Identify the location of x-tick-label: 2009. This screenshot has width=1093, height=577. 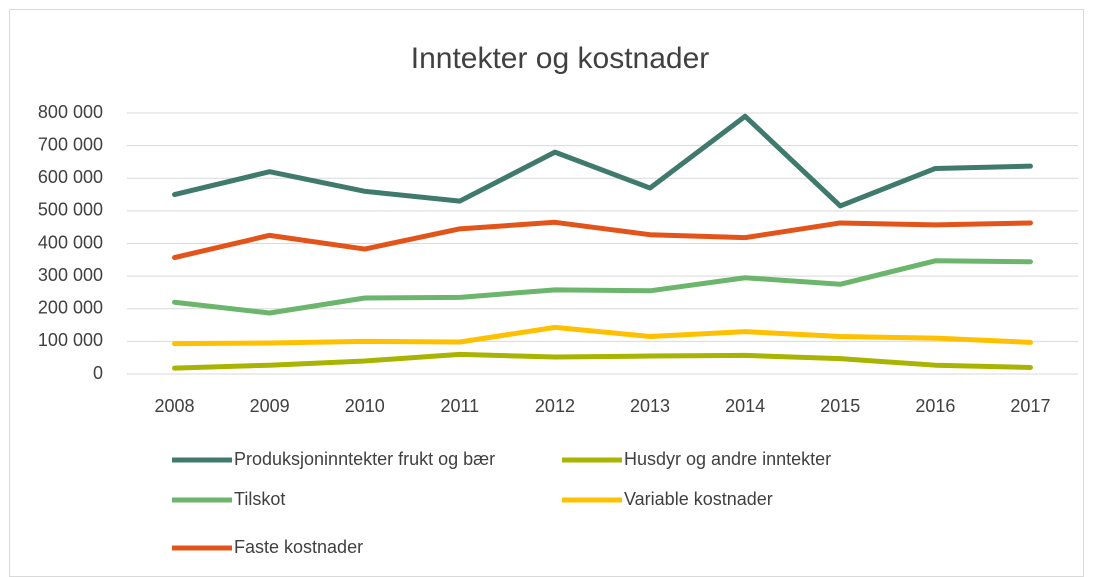
(270, 406).